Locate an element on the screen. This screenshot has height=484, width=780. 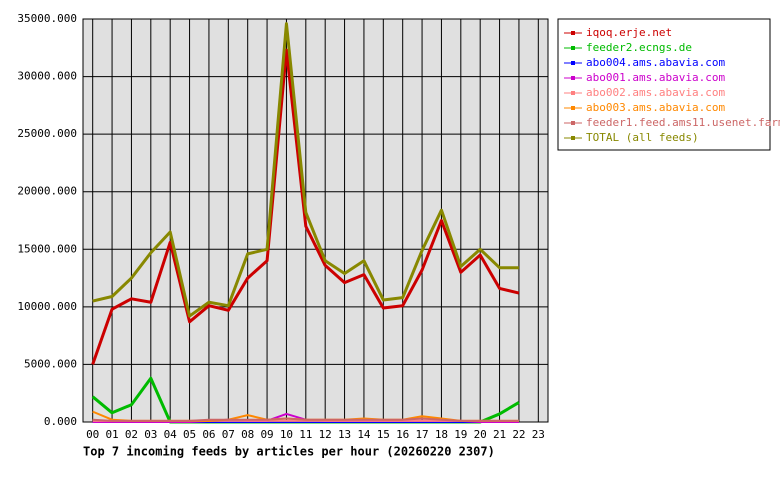
y-tick-label: 0.000 is located at coordinates (60, 421).